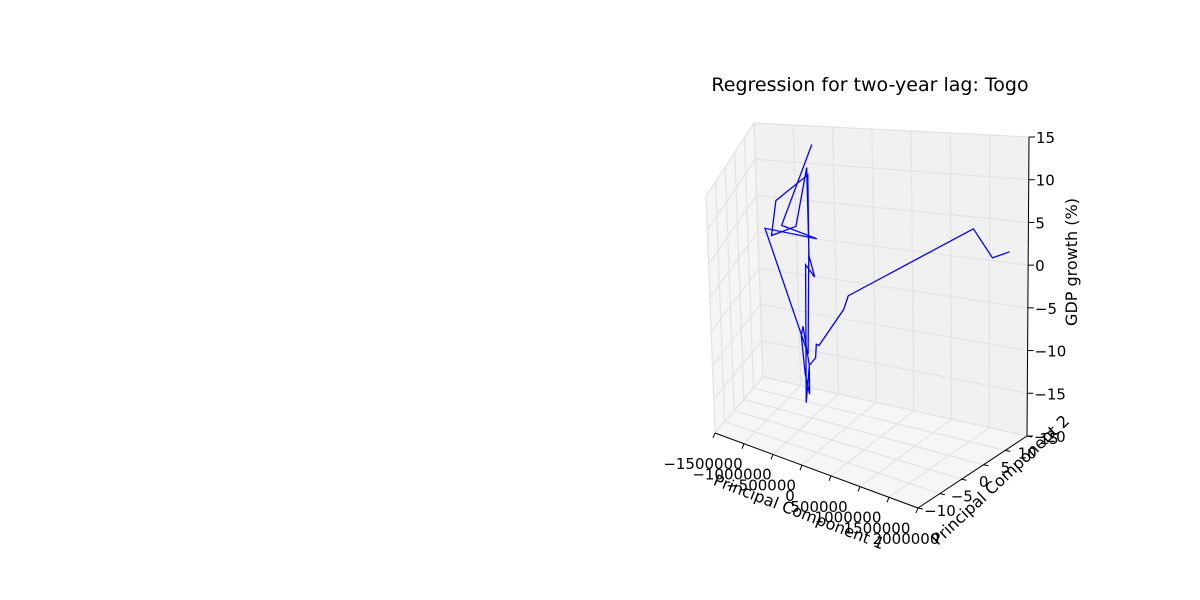 The height and width of the screenshot is (600, 1200). I want to click on y-axis-line, so click(972, 472).